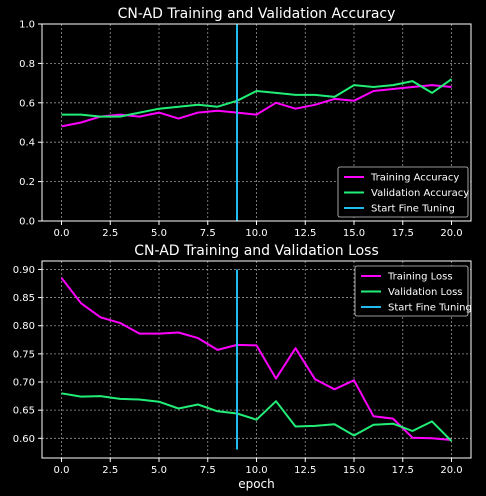 The height and width of the screenshot is (496, 486). Describe the element at coordinates (27, 182) in the screenshot. I see `y-tick-label: 0.2` at that location.